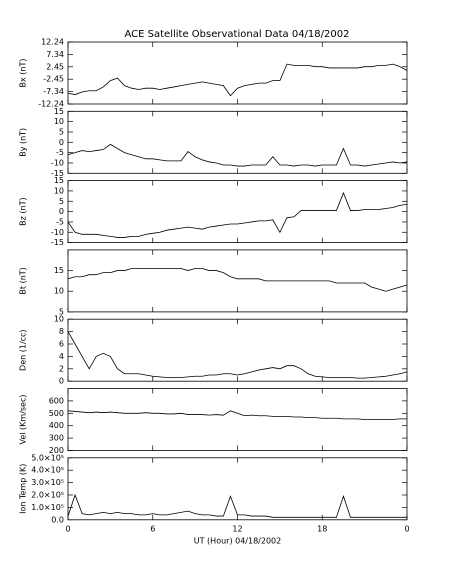 The image size is (453, 566). What do you see at coordinates (52, 42) in the screenshot?
I see `y-tick-label: 12.24` at bounding box center [52, 42].